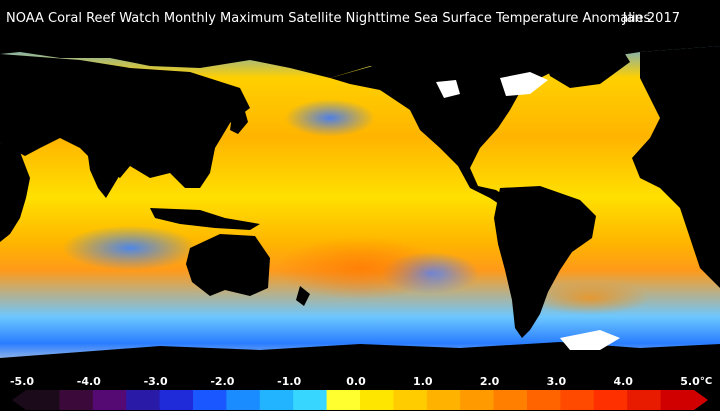 This screenshot has width=720, height=411. Describe the element at coordinates (524, 84) in the screenshot. I see `arctic-ice` at that location.